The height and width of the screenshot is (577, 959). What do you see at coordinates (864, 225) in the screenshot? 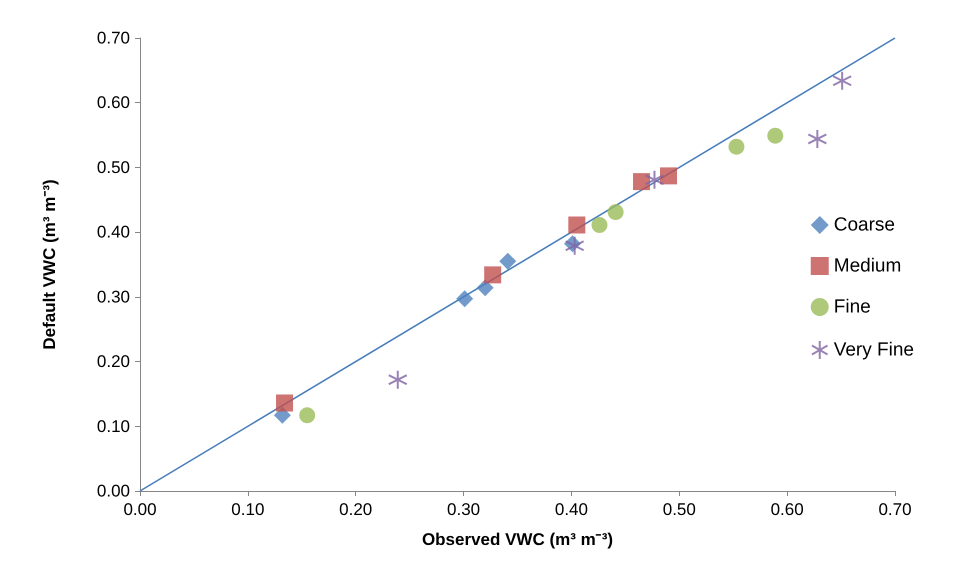
I see `legend-label: Coarse` at bounding box center [864, 225].